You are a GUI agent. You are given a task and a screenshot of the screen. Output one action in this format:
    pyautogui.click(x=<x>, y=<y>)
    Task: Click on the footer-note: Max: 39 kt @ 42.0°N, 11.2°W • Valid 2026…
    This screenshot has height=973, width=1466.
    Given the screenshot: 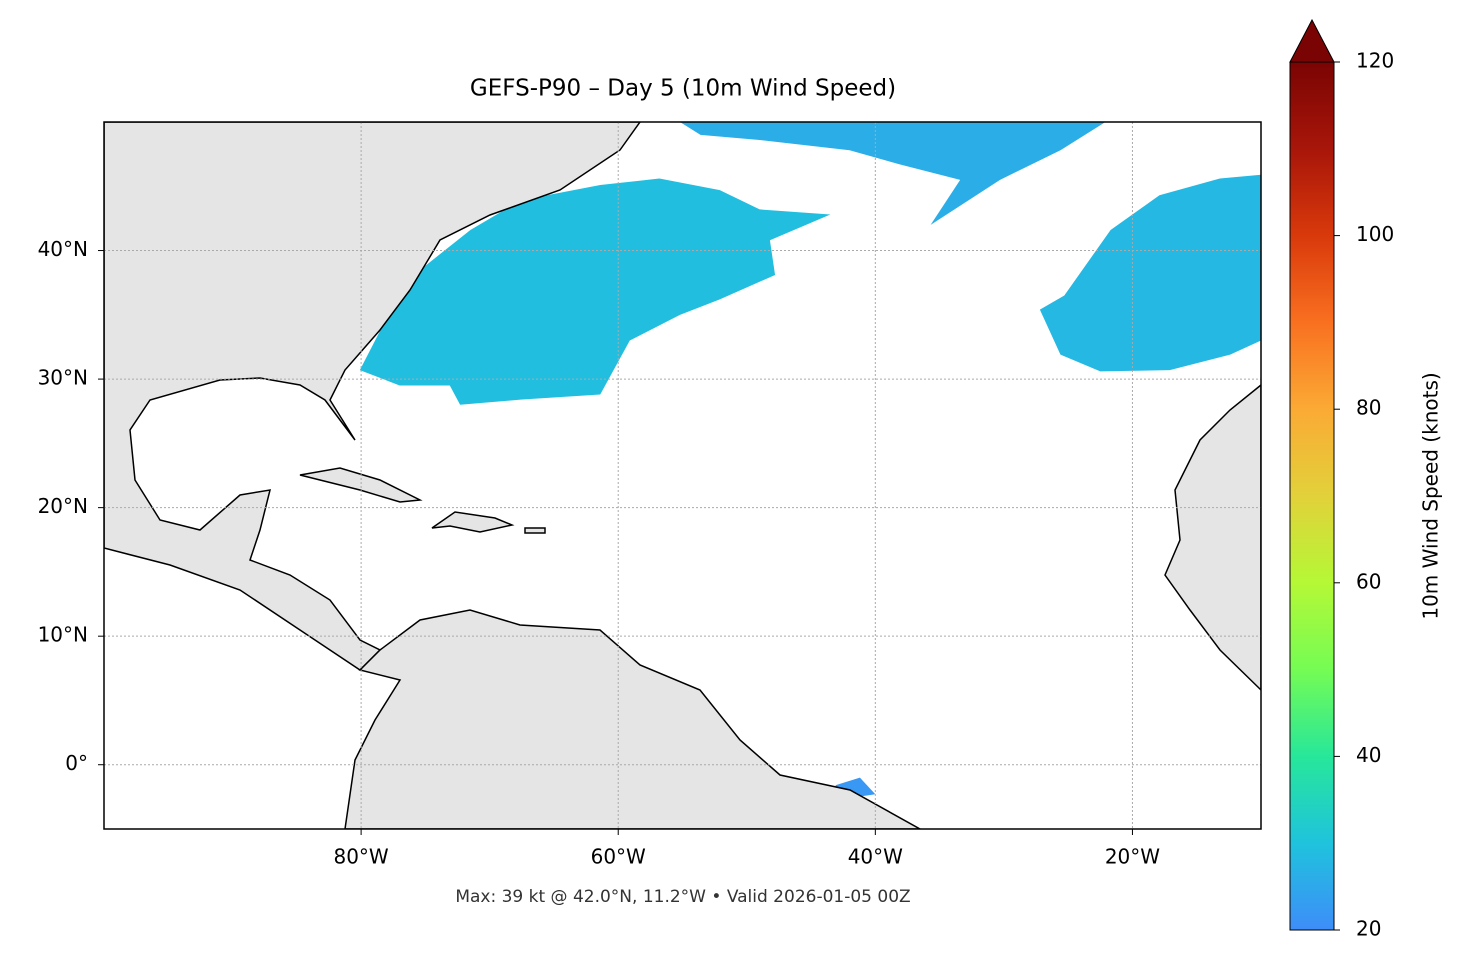 What is the action you would take?
    pyautogui.click(x=682, y=897)
    